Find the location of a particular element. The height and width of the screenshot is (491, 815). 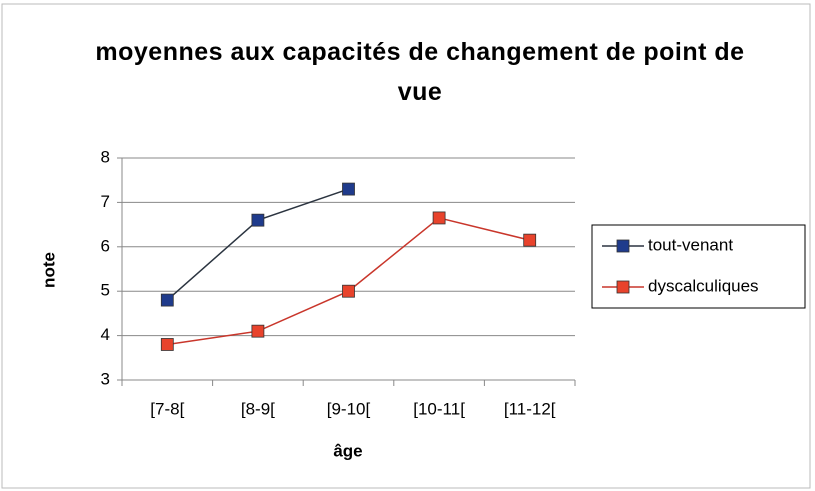

y-tick-label: 3 is located at coordinates (105, 378).